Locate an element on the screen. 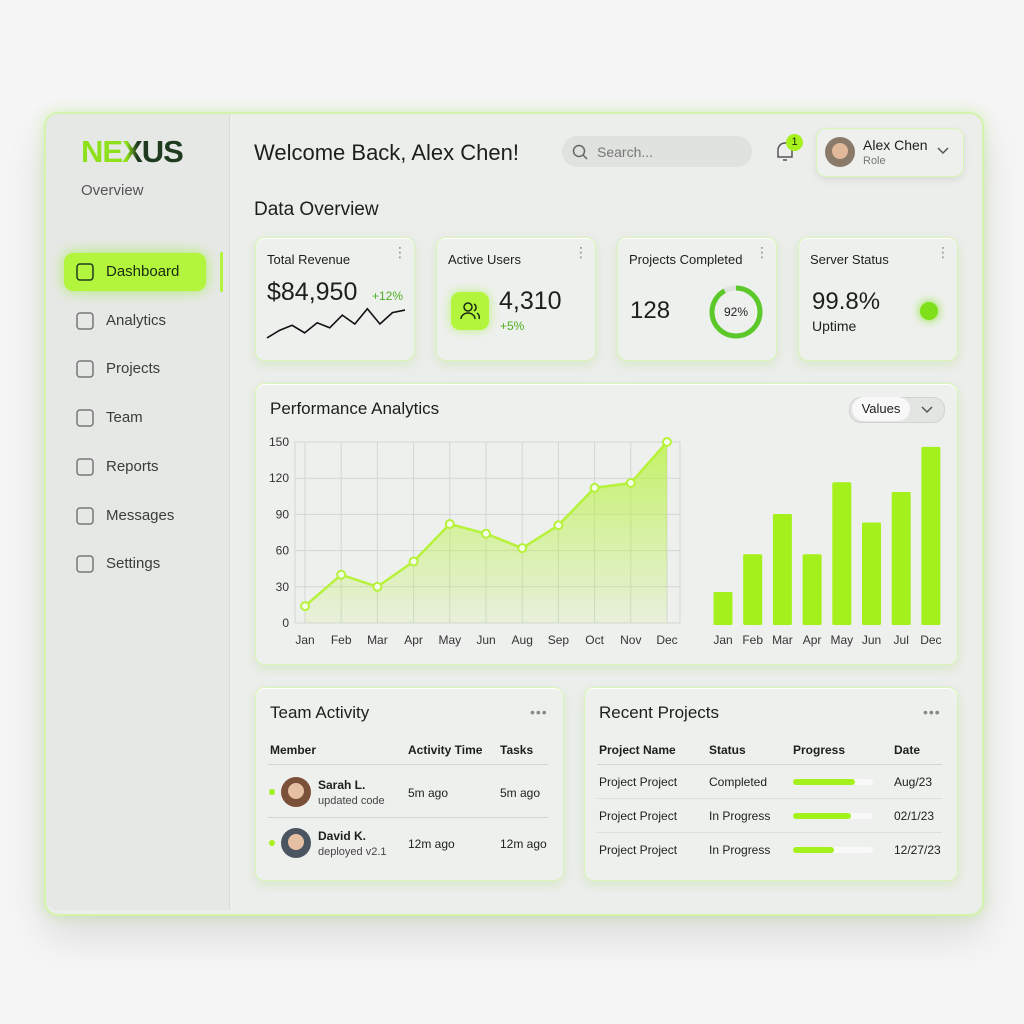  column-header: Status is located at coordinates (727, 750).